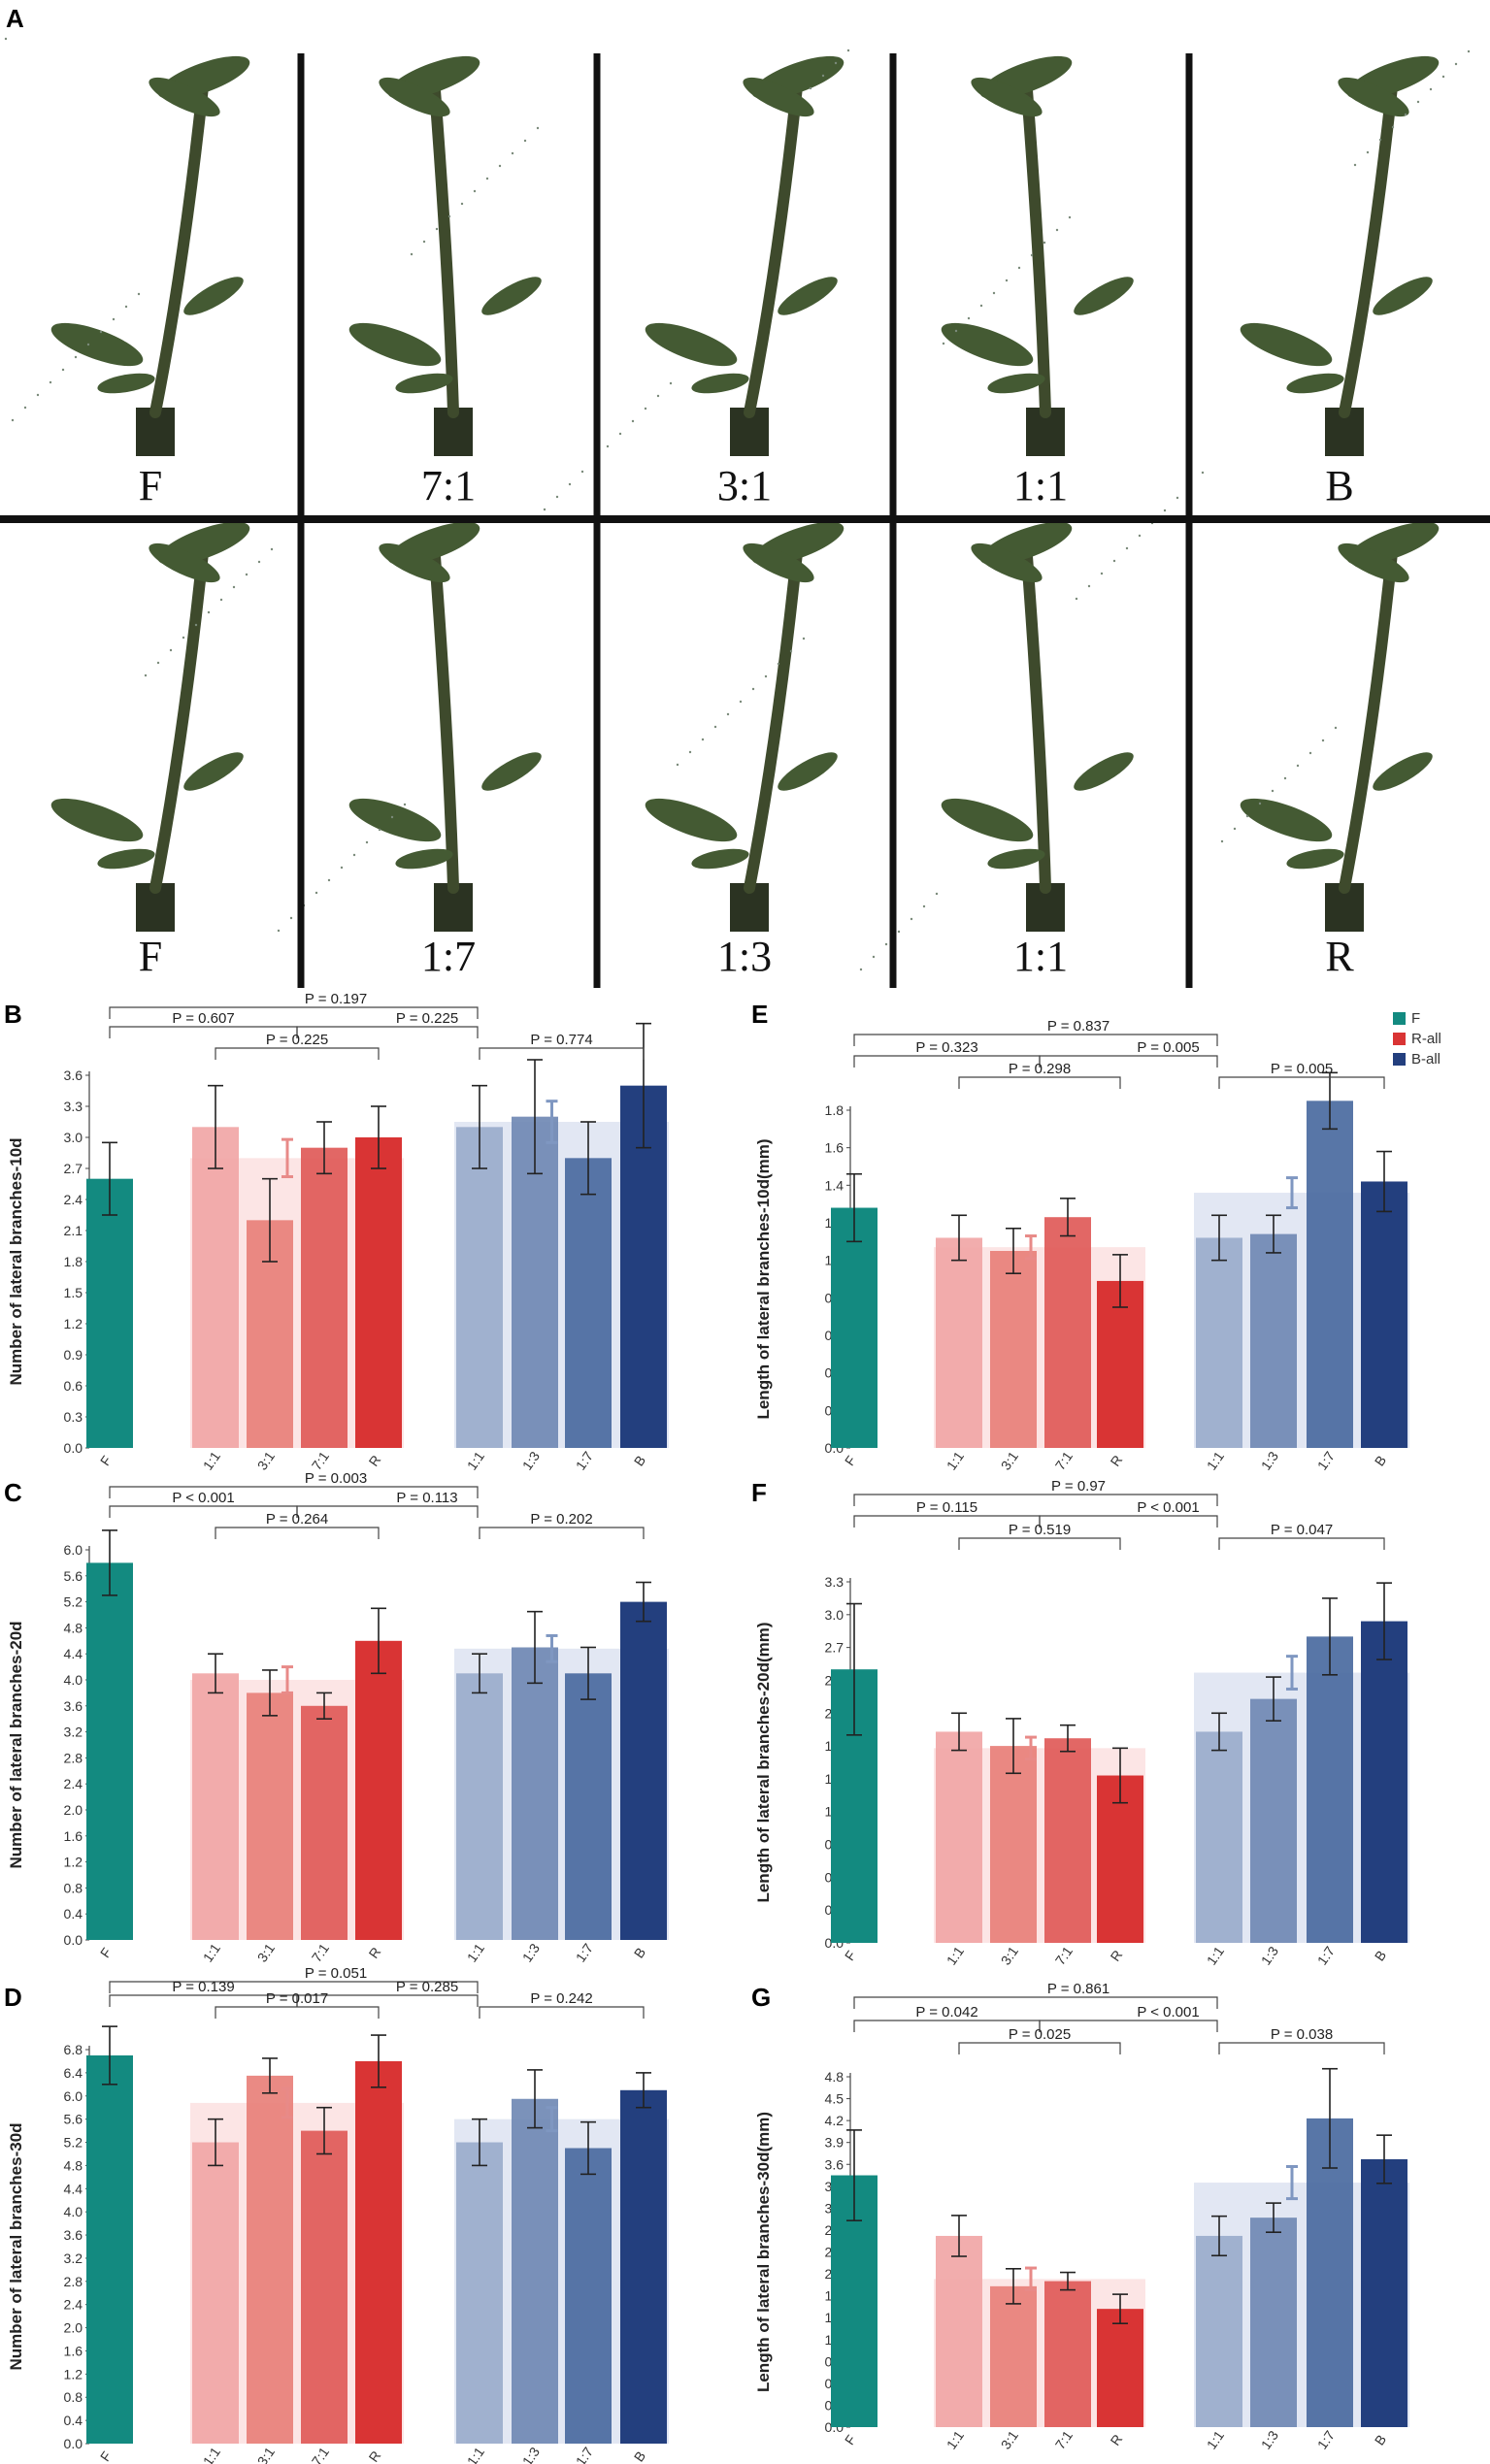  Describe the element at coordinates (744, 485) in the screenshot. I see `photo-label: 3:1` at that location.